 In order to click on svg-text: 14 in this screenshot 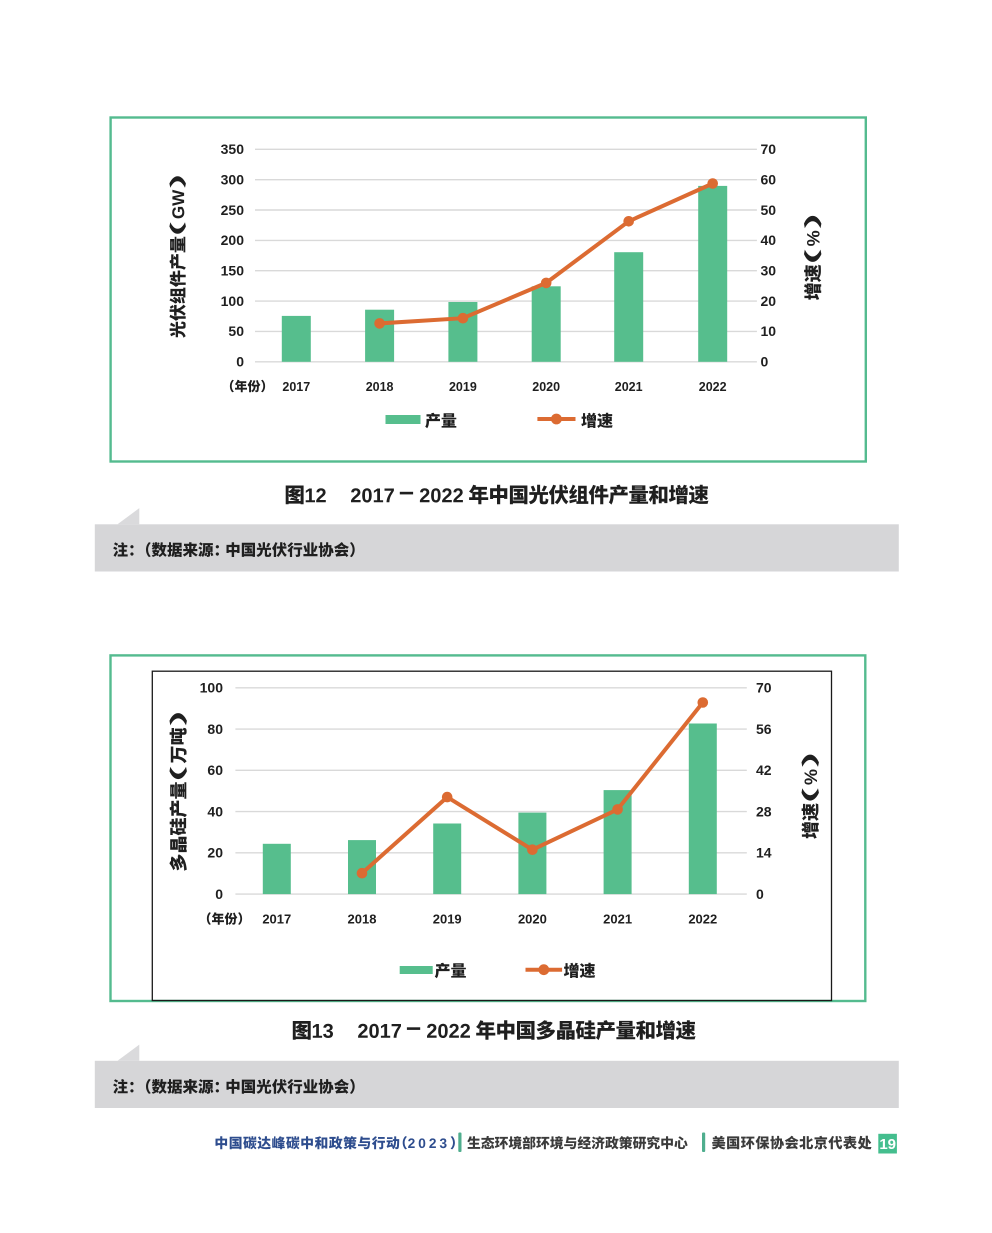, I will do `click(764, 853)`.